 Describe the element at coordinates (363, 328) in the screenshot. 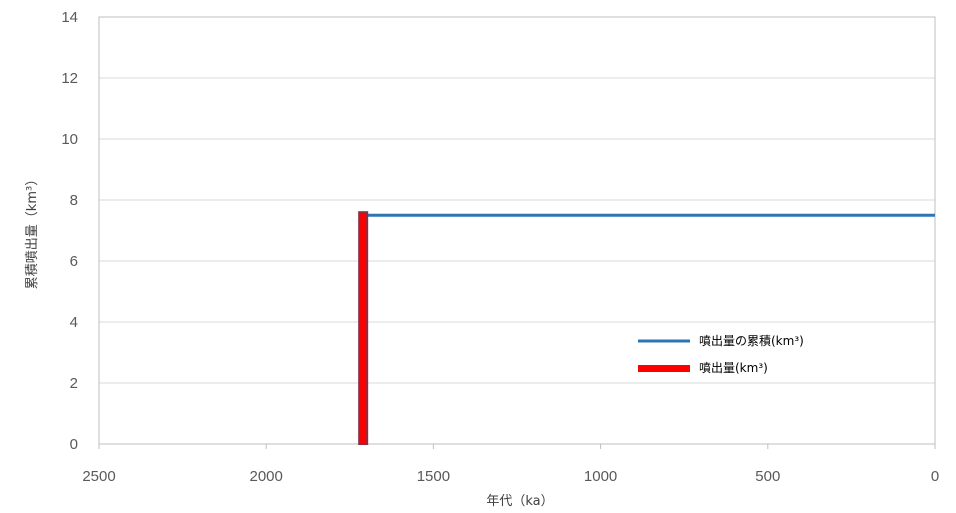

I see `volume-bar` at that location.